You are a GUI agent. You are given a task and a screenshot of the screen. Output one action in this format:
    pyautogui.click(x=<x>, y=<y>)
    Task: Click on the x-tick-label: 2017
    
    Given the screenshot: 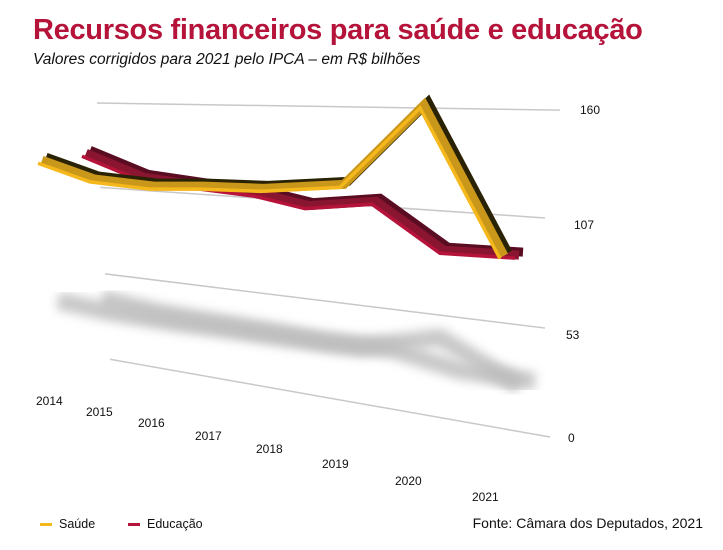 What is the action you would take?
    pyautogui.click(x=208, y=436)
    